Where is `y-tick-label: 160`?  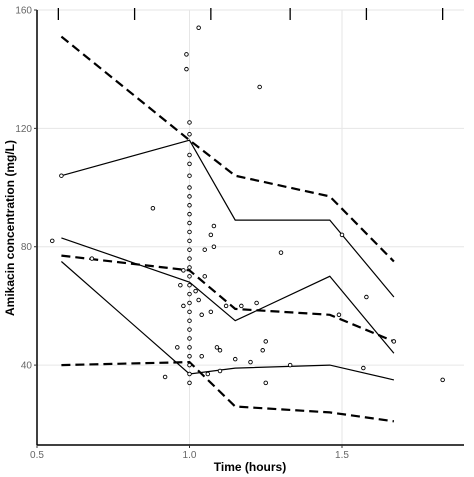
y-tick-label: 160 is located at coordinates (23, 11).